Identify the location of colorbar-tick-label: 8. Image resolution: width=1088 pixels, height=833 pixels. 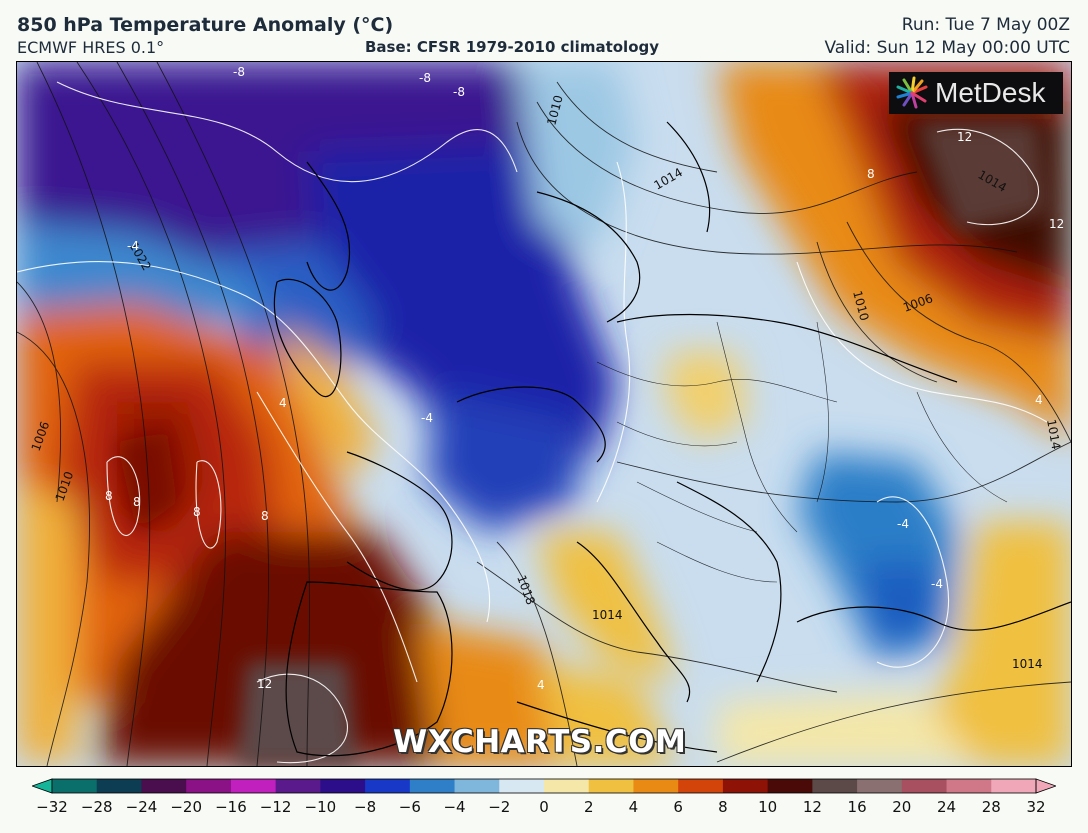
(723, 807).